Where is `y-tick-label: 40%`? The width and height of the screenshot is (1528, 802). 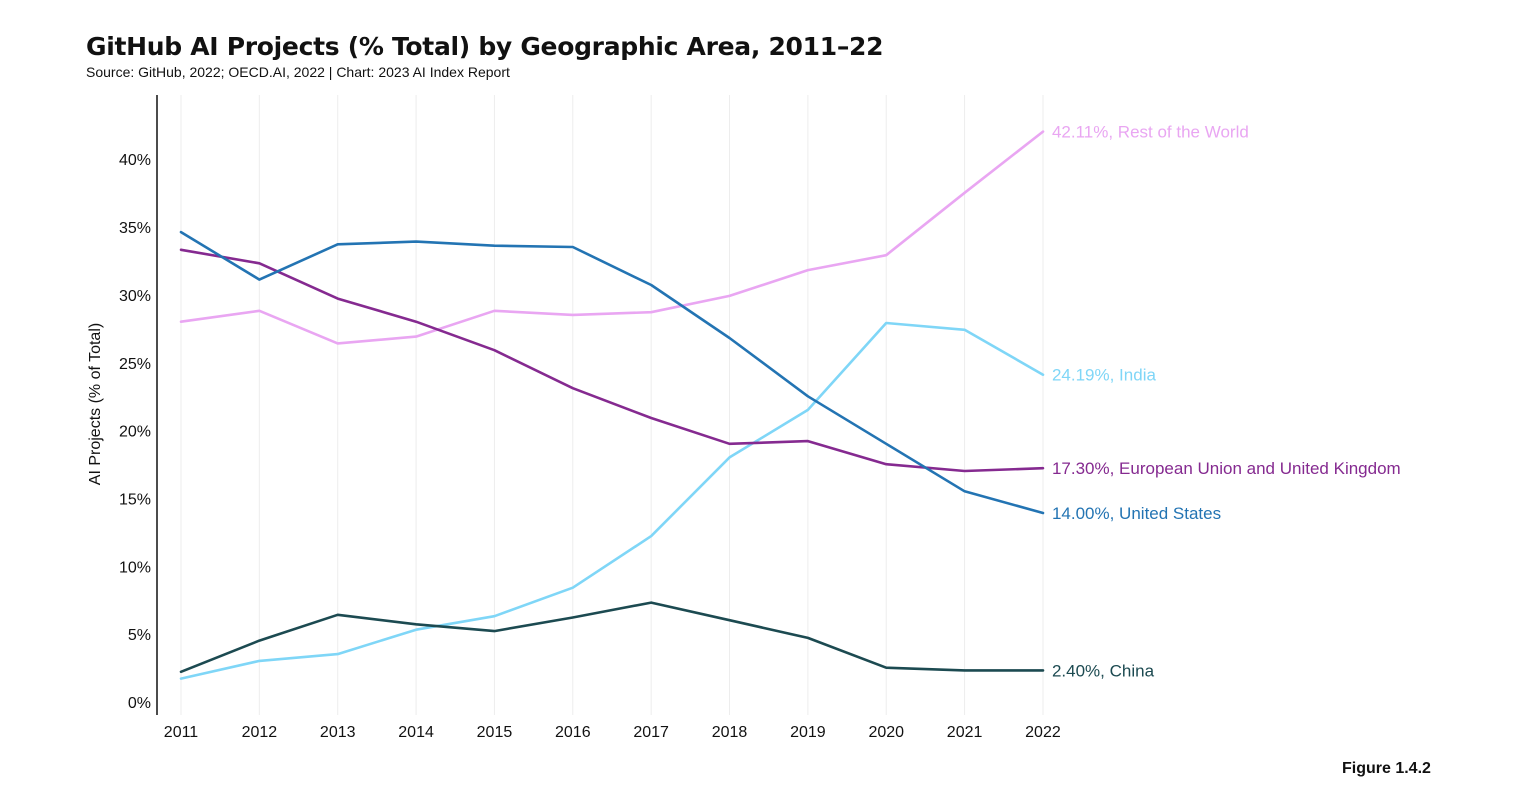
y-tick-label: 40% is located at coordinates (135, 160).